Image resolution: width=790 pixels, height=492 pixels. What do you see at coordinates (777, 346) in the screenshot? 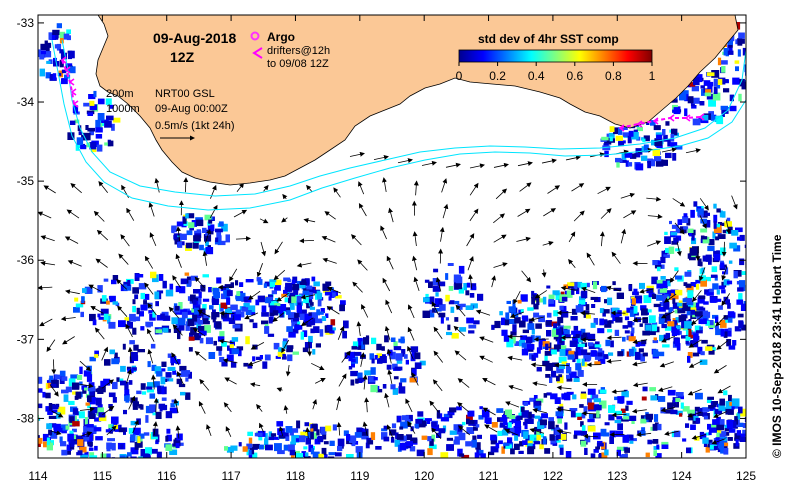
I see `credit-text: © IMOS 10-Sep-2018 23:41 Hobart Time` at bounding box center [777, 346].